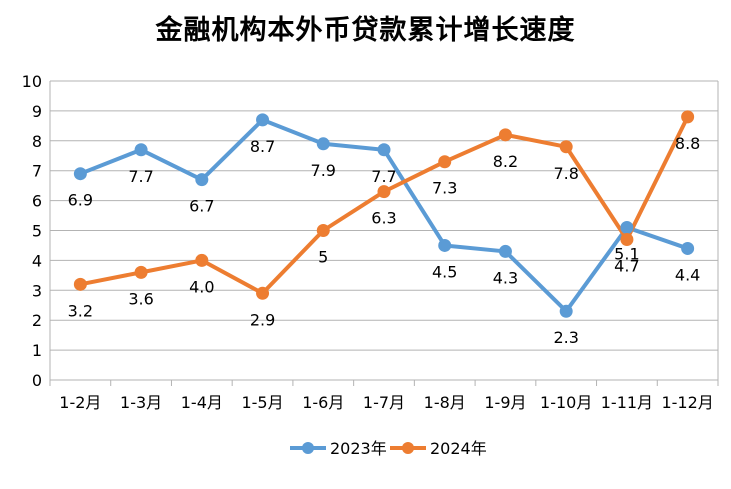 Image resolution: width=731 pixels, height=489 pixels. What do you see at coordinates (627, 402) in the screenshot?
I see `x-tick-label: 1-11月` at bounding box center [627, 402].